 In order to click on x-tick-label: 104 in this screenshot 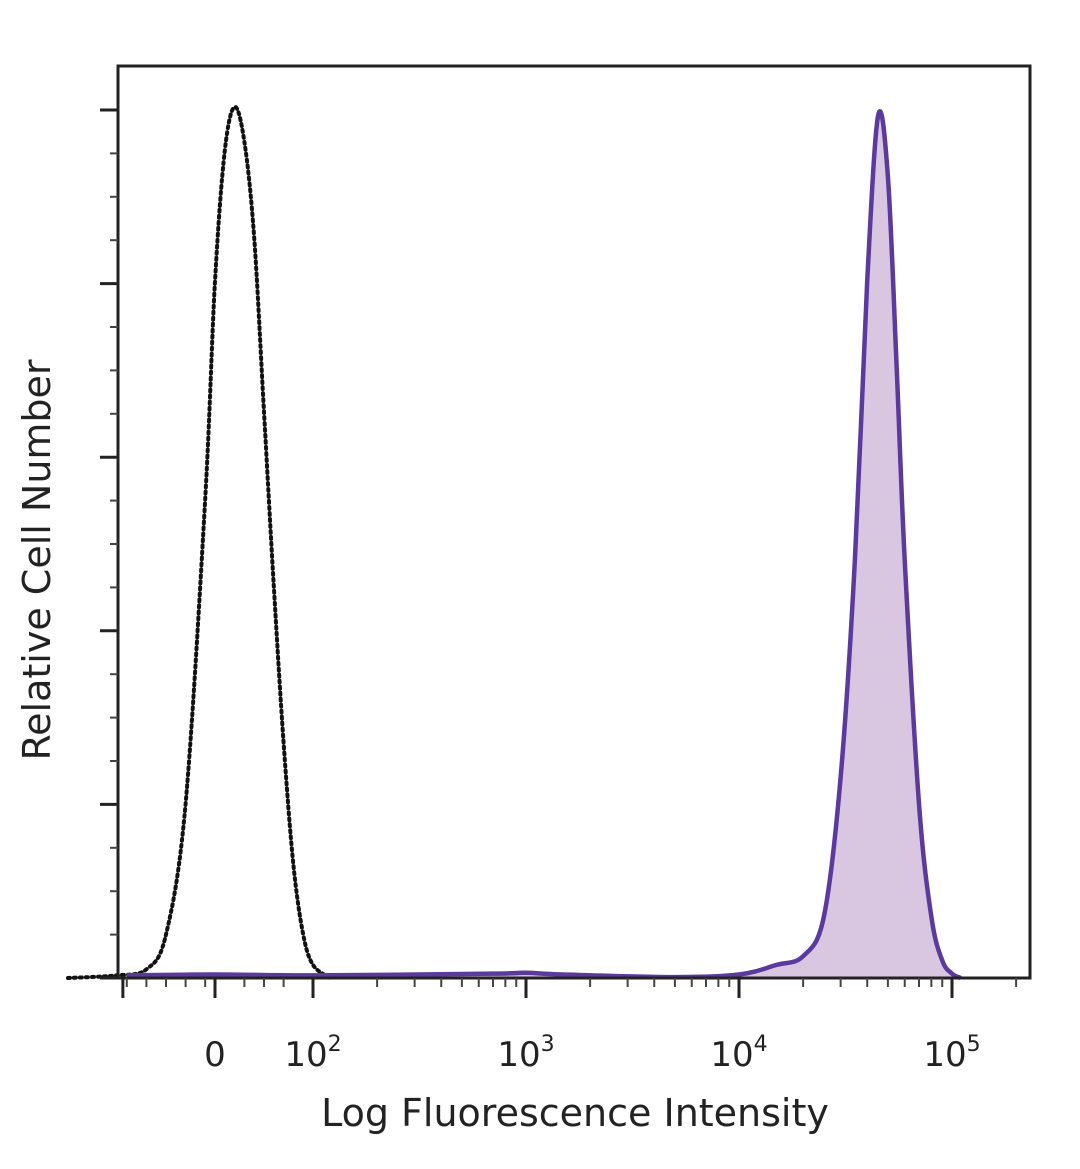, I will do `click(738, 1053)`.